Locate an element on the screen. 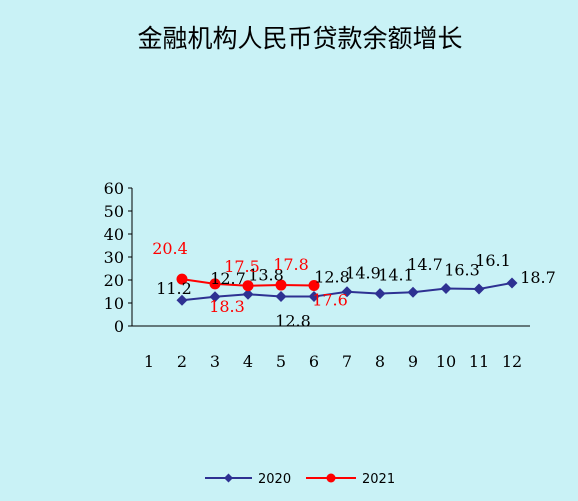 Image resolution: width=578 pixels, height=501 pixels. x-tick-label: 2 is located at coordinates (182, 361).